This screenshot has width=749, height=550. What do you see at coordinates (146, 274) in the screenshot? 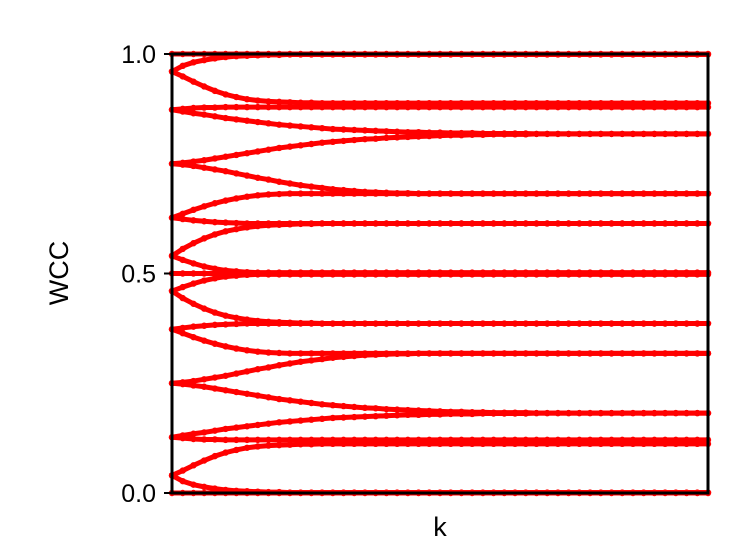
I see `y-ticks: 0.0 0.5 1.0` at bounding box center [146, 274].